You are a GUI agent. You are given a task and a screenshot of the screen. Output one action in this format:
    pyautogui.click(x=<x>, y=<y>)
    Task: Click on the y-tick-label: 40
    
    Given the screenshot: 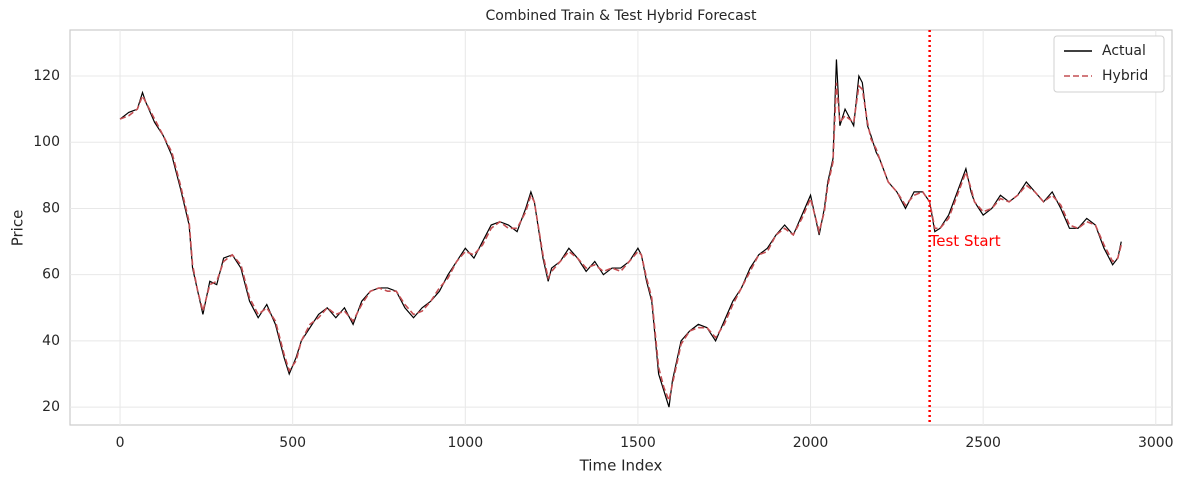 What is the action you would take?
    pyautogui.click(x=51, y=341)
    